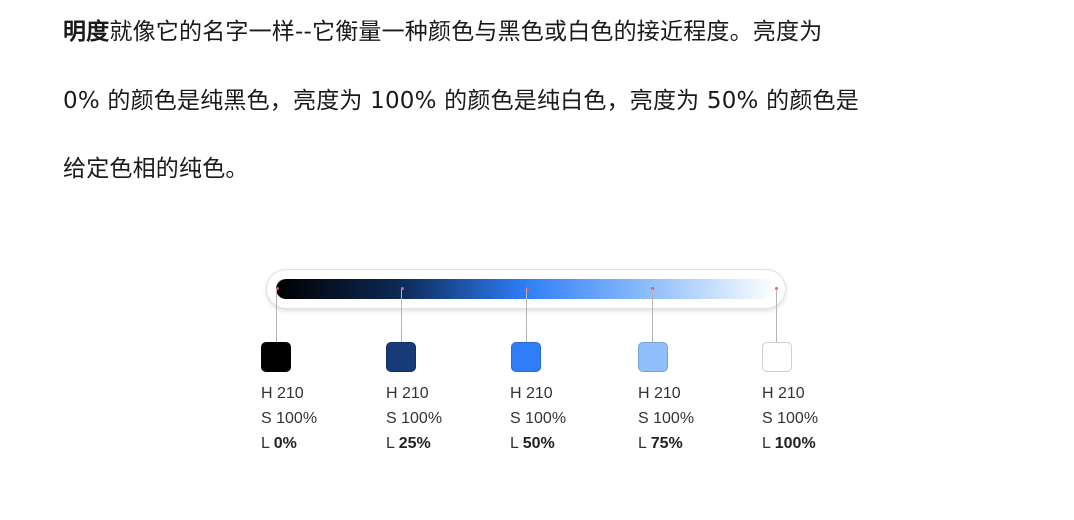  Describe the element at coordinates (285, 443) in the screenshot. I see `lightness-value: 0%` at that location.